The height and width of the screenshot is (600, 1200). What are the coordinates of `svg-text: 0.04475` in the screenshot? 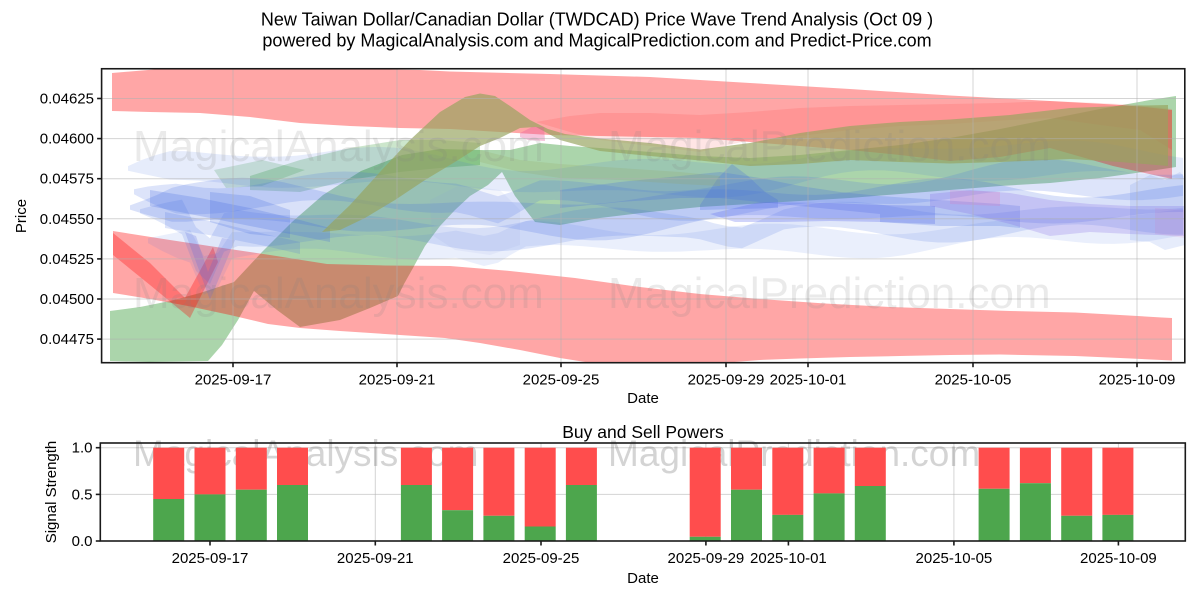 It's located at (67, 339).